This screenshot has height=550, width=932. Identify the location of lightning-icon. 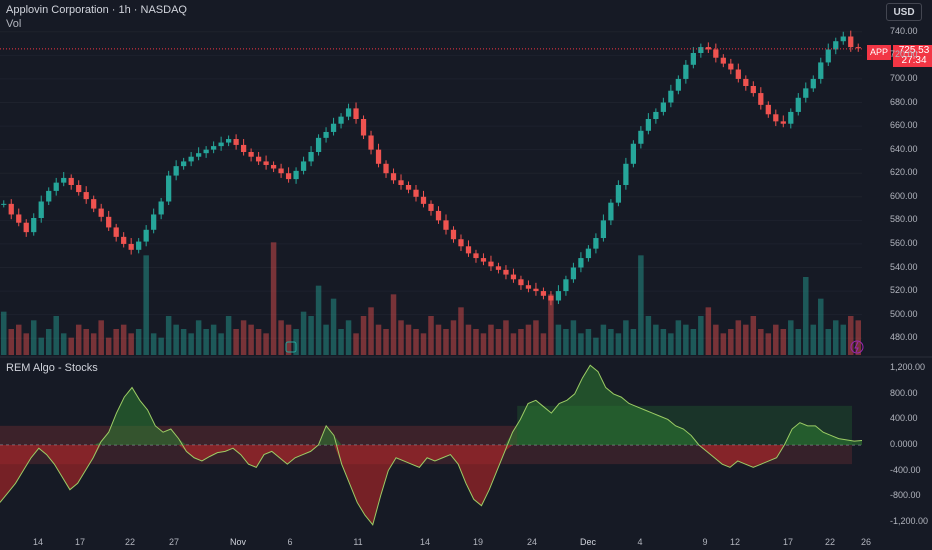
(857, 347).